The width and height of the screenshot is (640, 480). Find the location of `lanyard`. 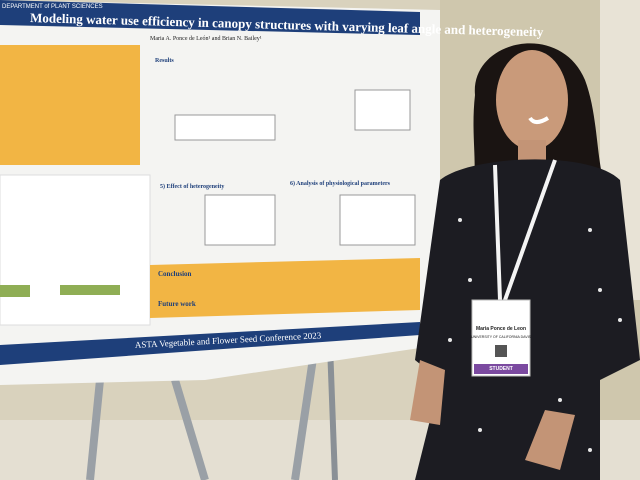

lanyard is located at coordinates (525, 230).